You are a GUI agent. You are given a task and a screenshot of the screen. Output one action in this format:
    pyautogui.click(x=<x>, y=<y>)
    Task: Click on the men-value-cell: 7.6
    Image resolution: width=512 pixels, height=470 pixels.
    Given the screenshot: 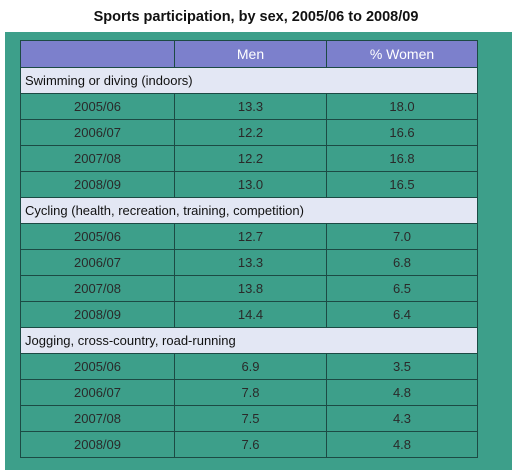 What is the action you would take?
    pyautogui.click(x=250, y=444)
    